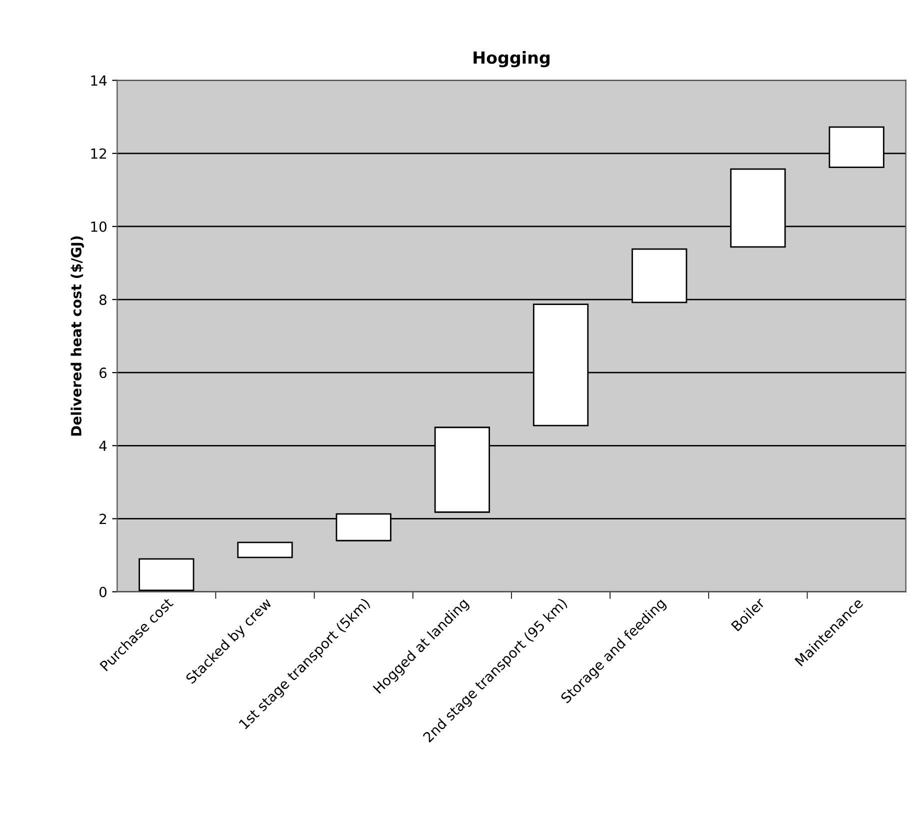 This screenshot has height=837, width=915. Describe the element at coordinates (98, 153) in the screenshot. I see `y-tick-label: 12` at that location.